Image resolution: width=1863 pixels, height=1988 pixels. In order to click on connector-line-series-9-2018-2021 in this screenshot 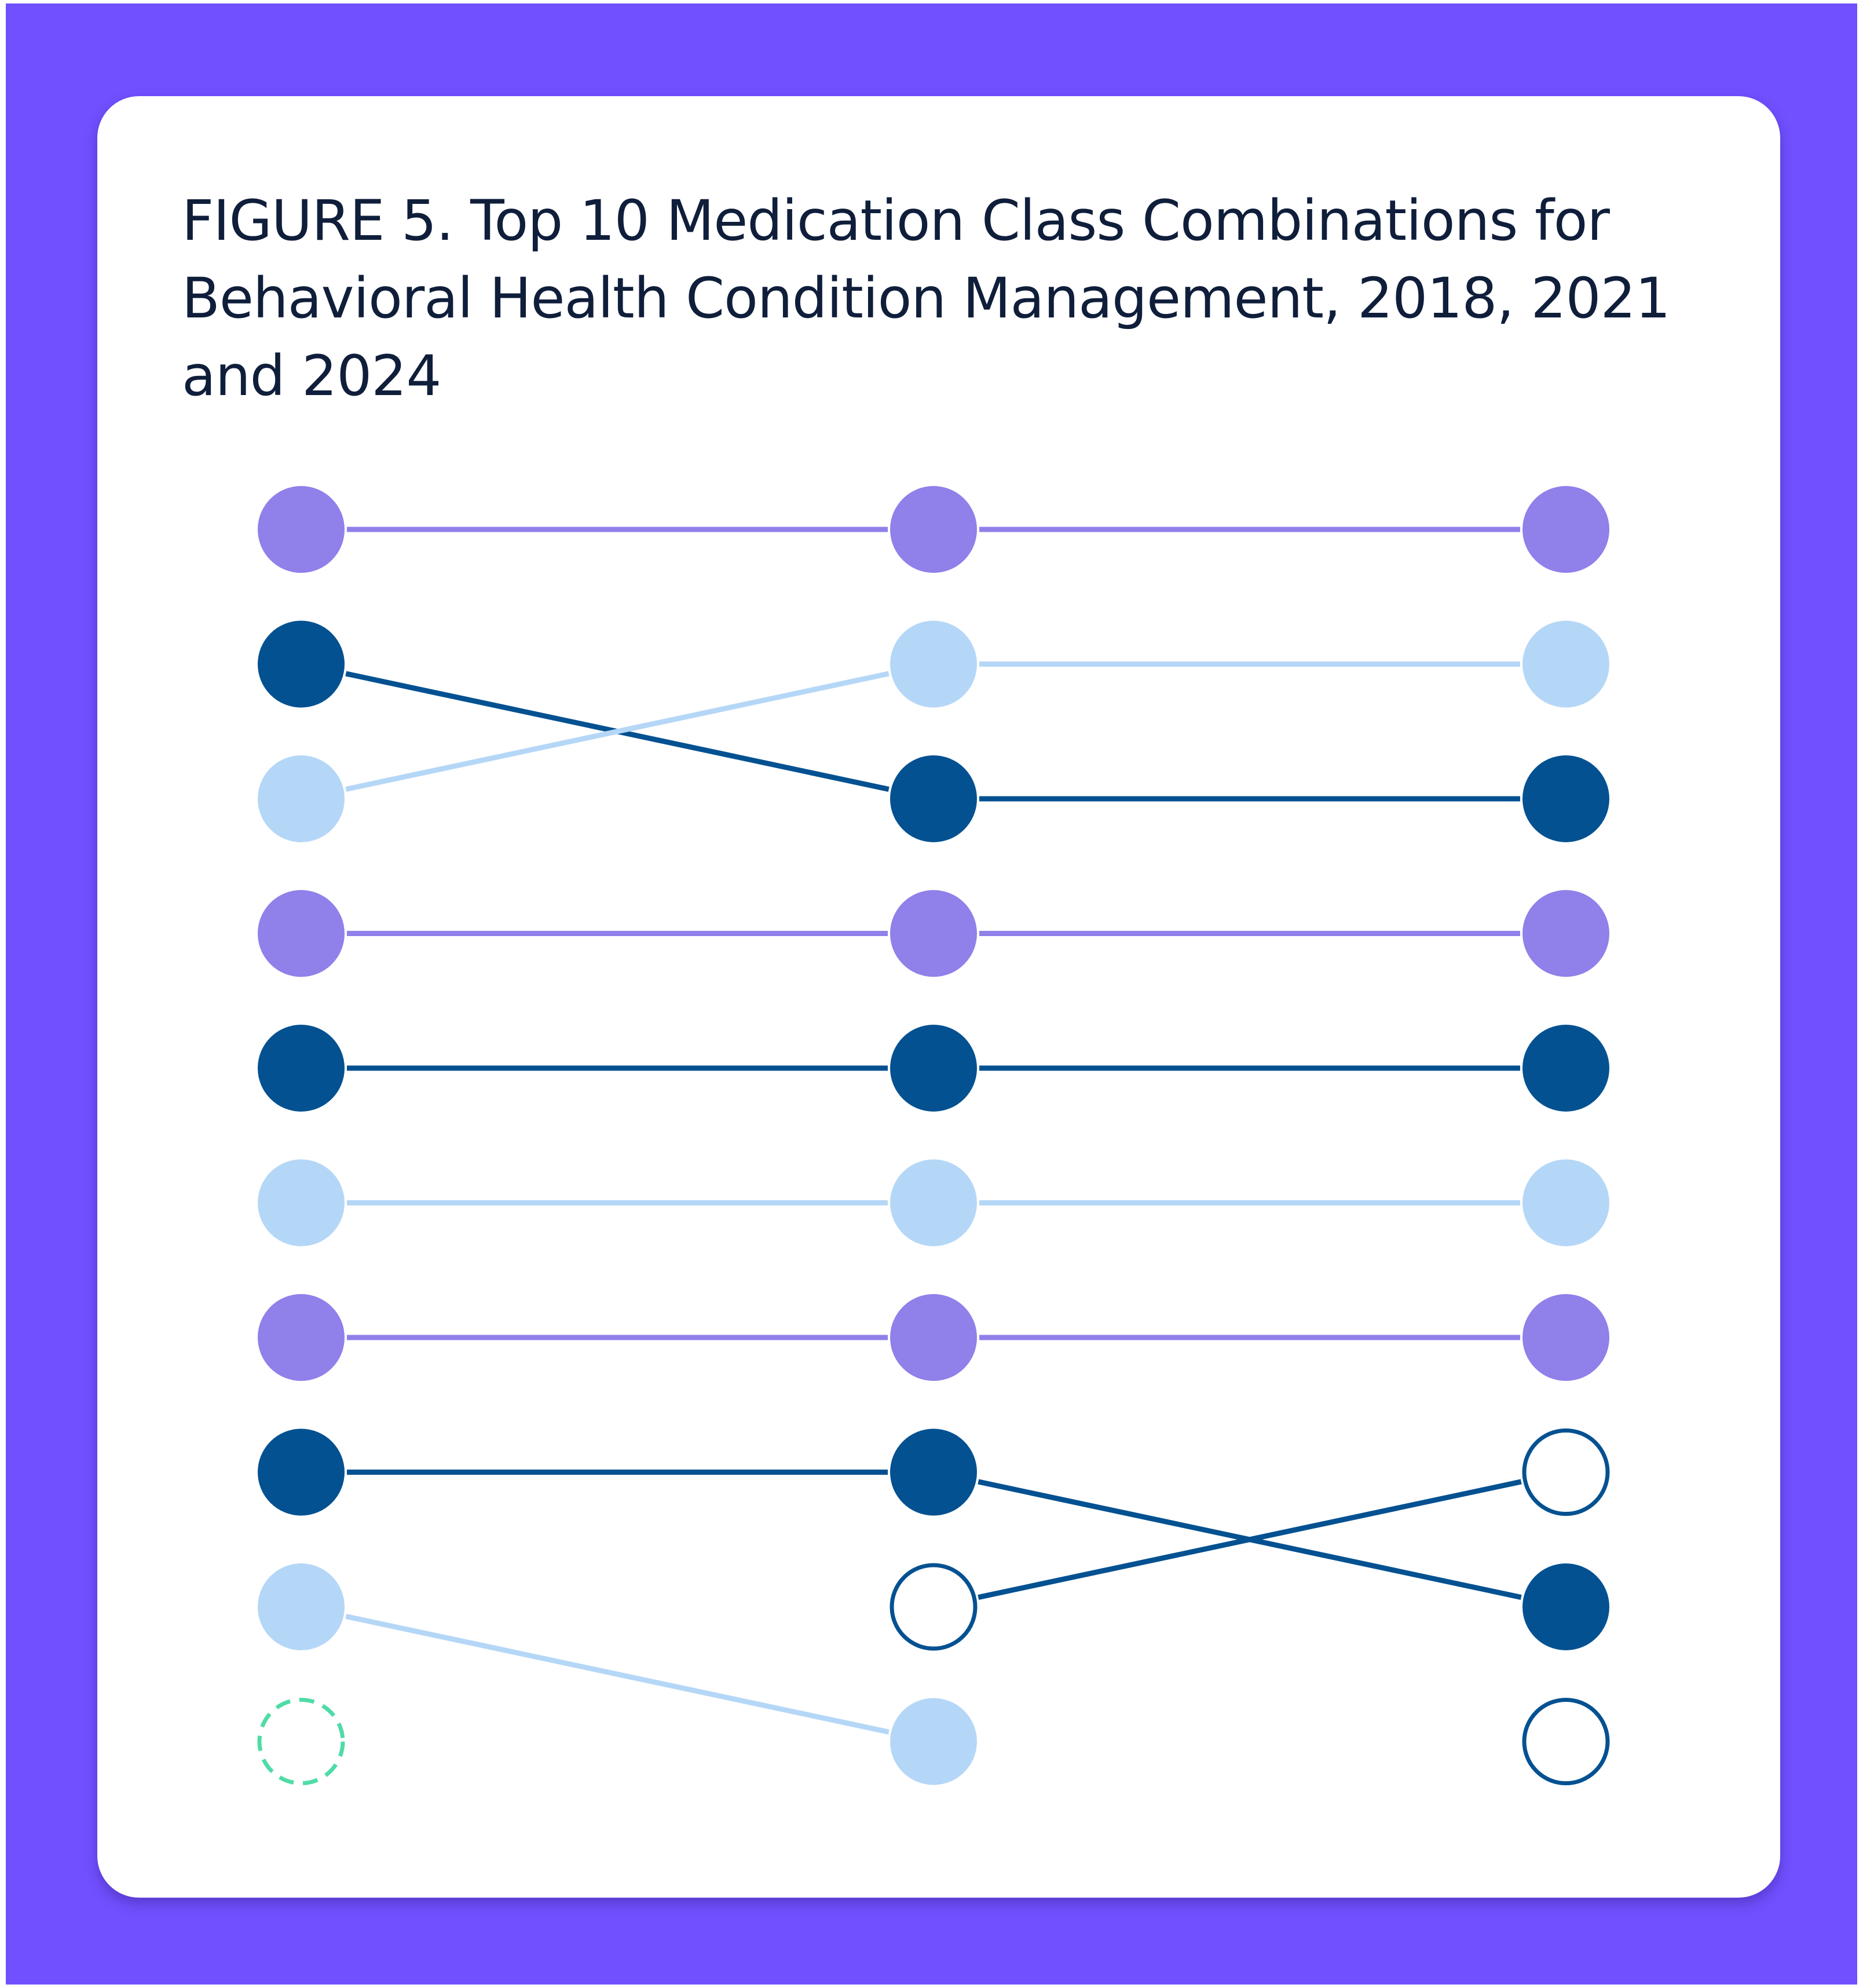, I will do `click(617, 1674)`.